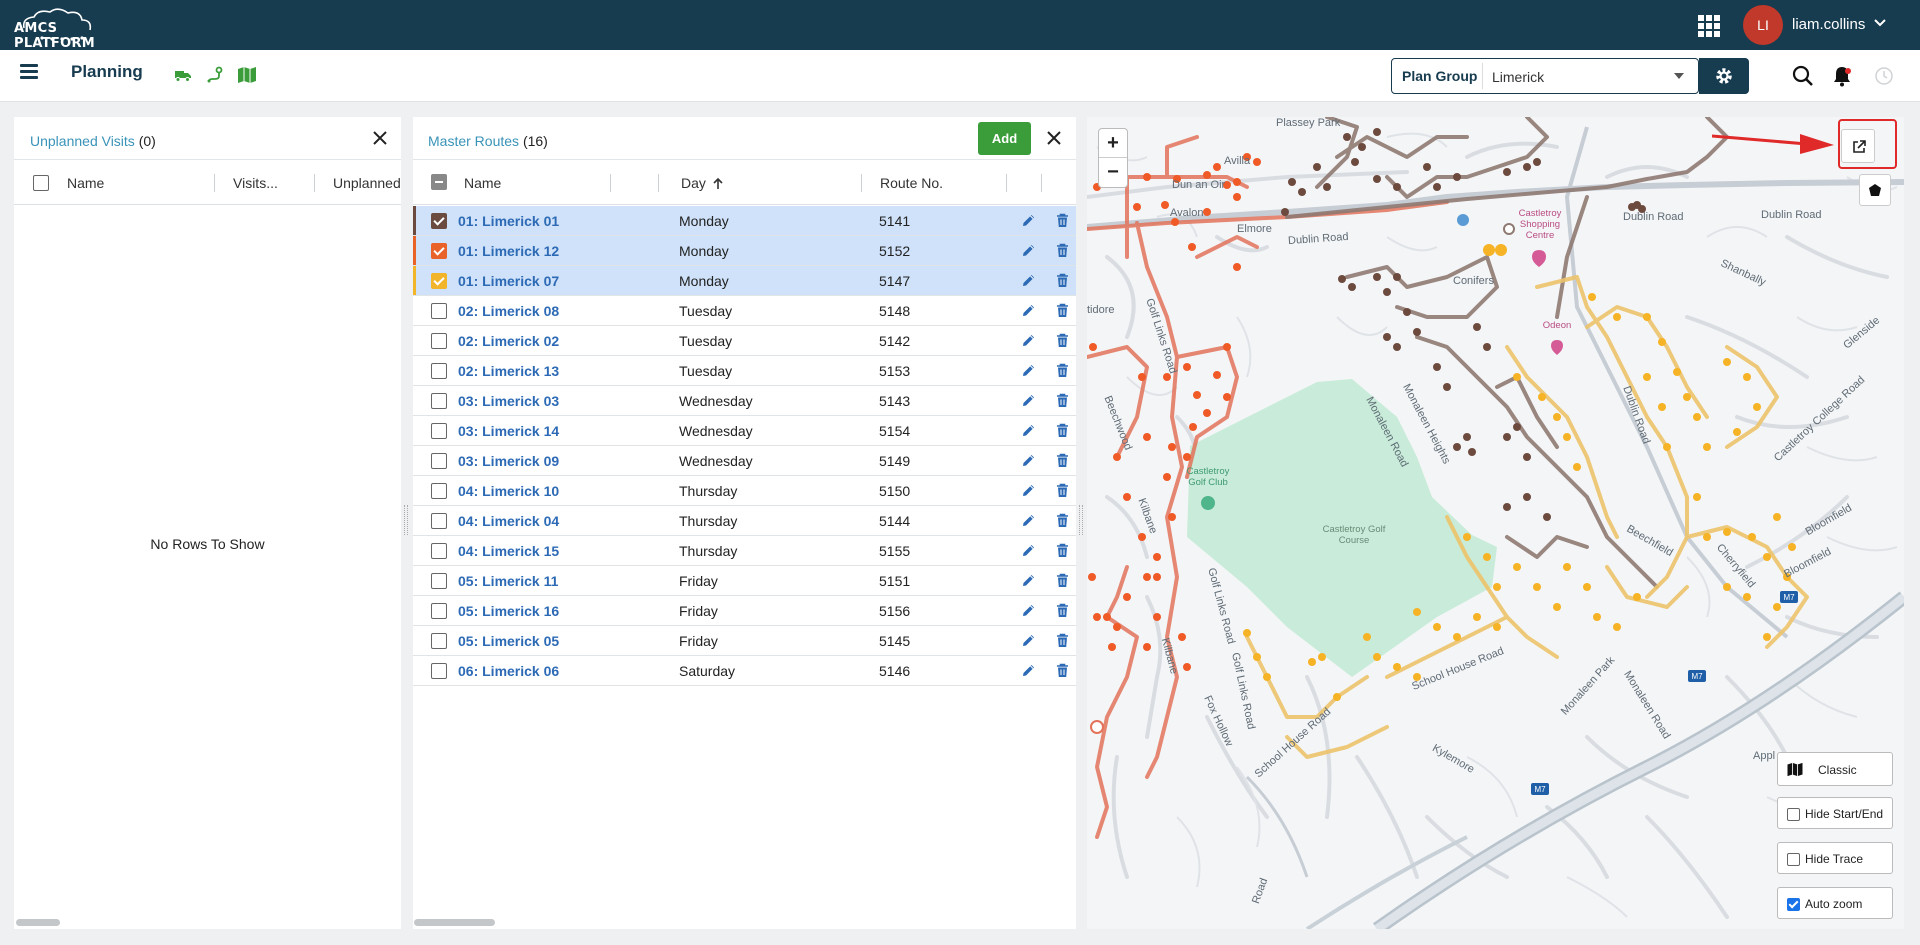 This screenshot has width=1920, height=945. I want to click on hide-trace-checkbox, so click(1793, 859).